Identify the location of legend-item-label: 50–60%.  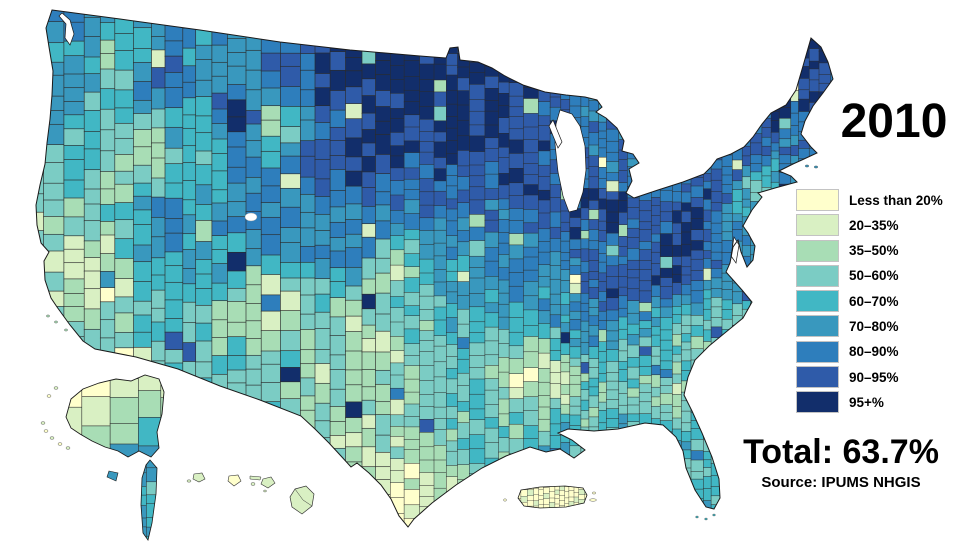
(874, 276).